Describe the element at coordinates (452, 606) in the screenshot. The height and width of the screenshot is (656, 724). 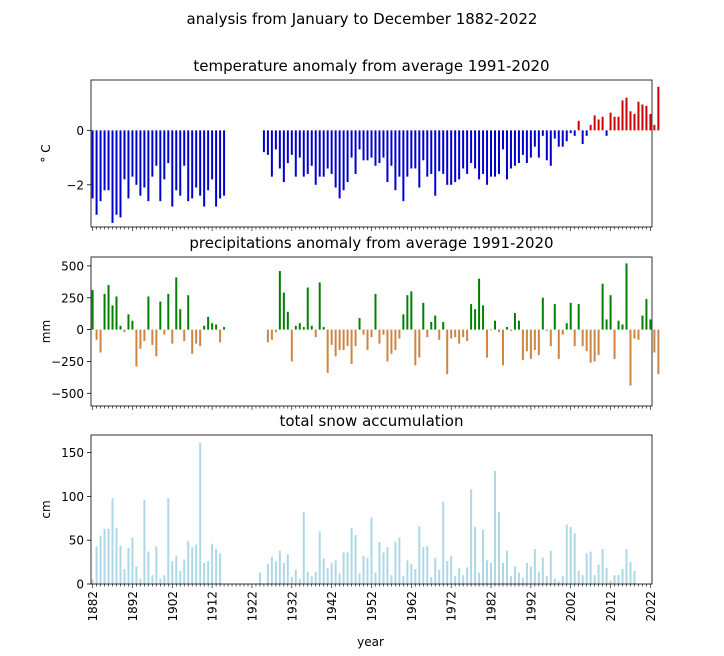
I see `x-tick-label: 1972` at that location.